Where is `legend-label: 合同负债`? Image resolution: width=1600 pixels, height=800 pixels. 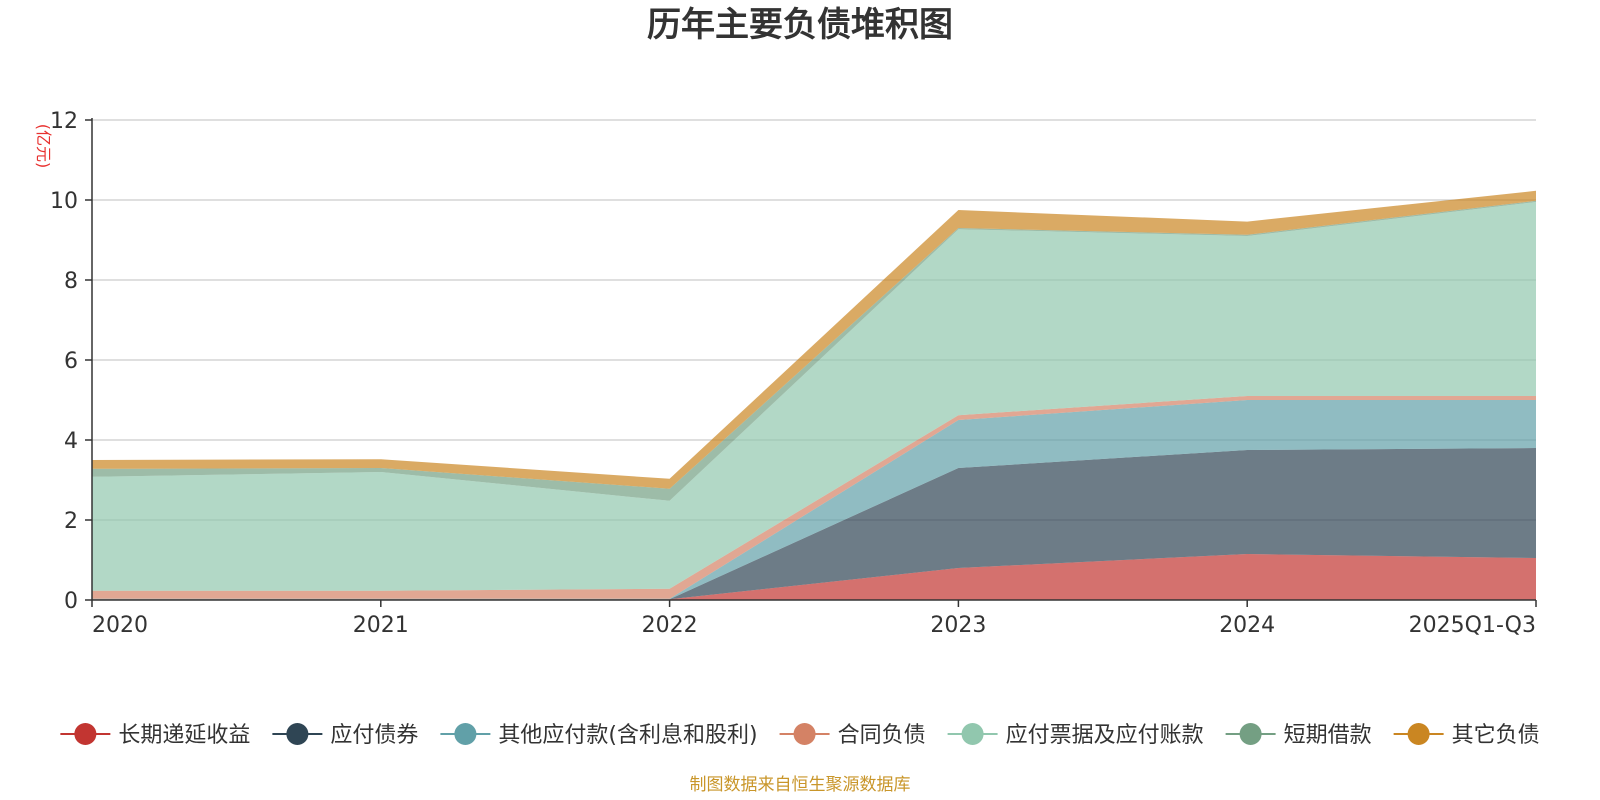 legend-label: 合同负债 is located at coordinates (882, 735).